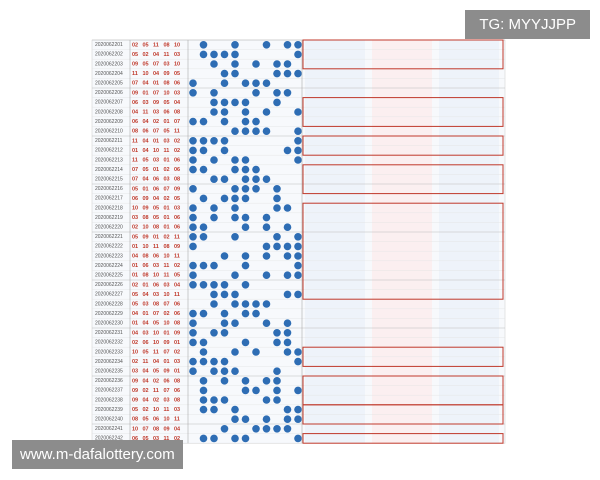 Image resolution: width=600 pixels, height=480 pixels. I want to click on period: 2020062205, so click(109, 84).